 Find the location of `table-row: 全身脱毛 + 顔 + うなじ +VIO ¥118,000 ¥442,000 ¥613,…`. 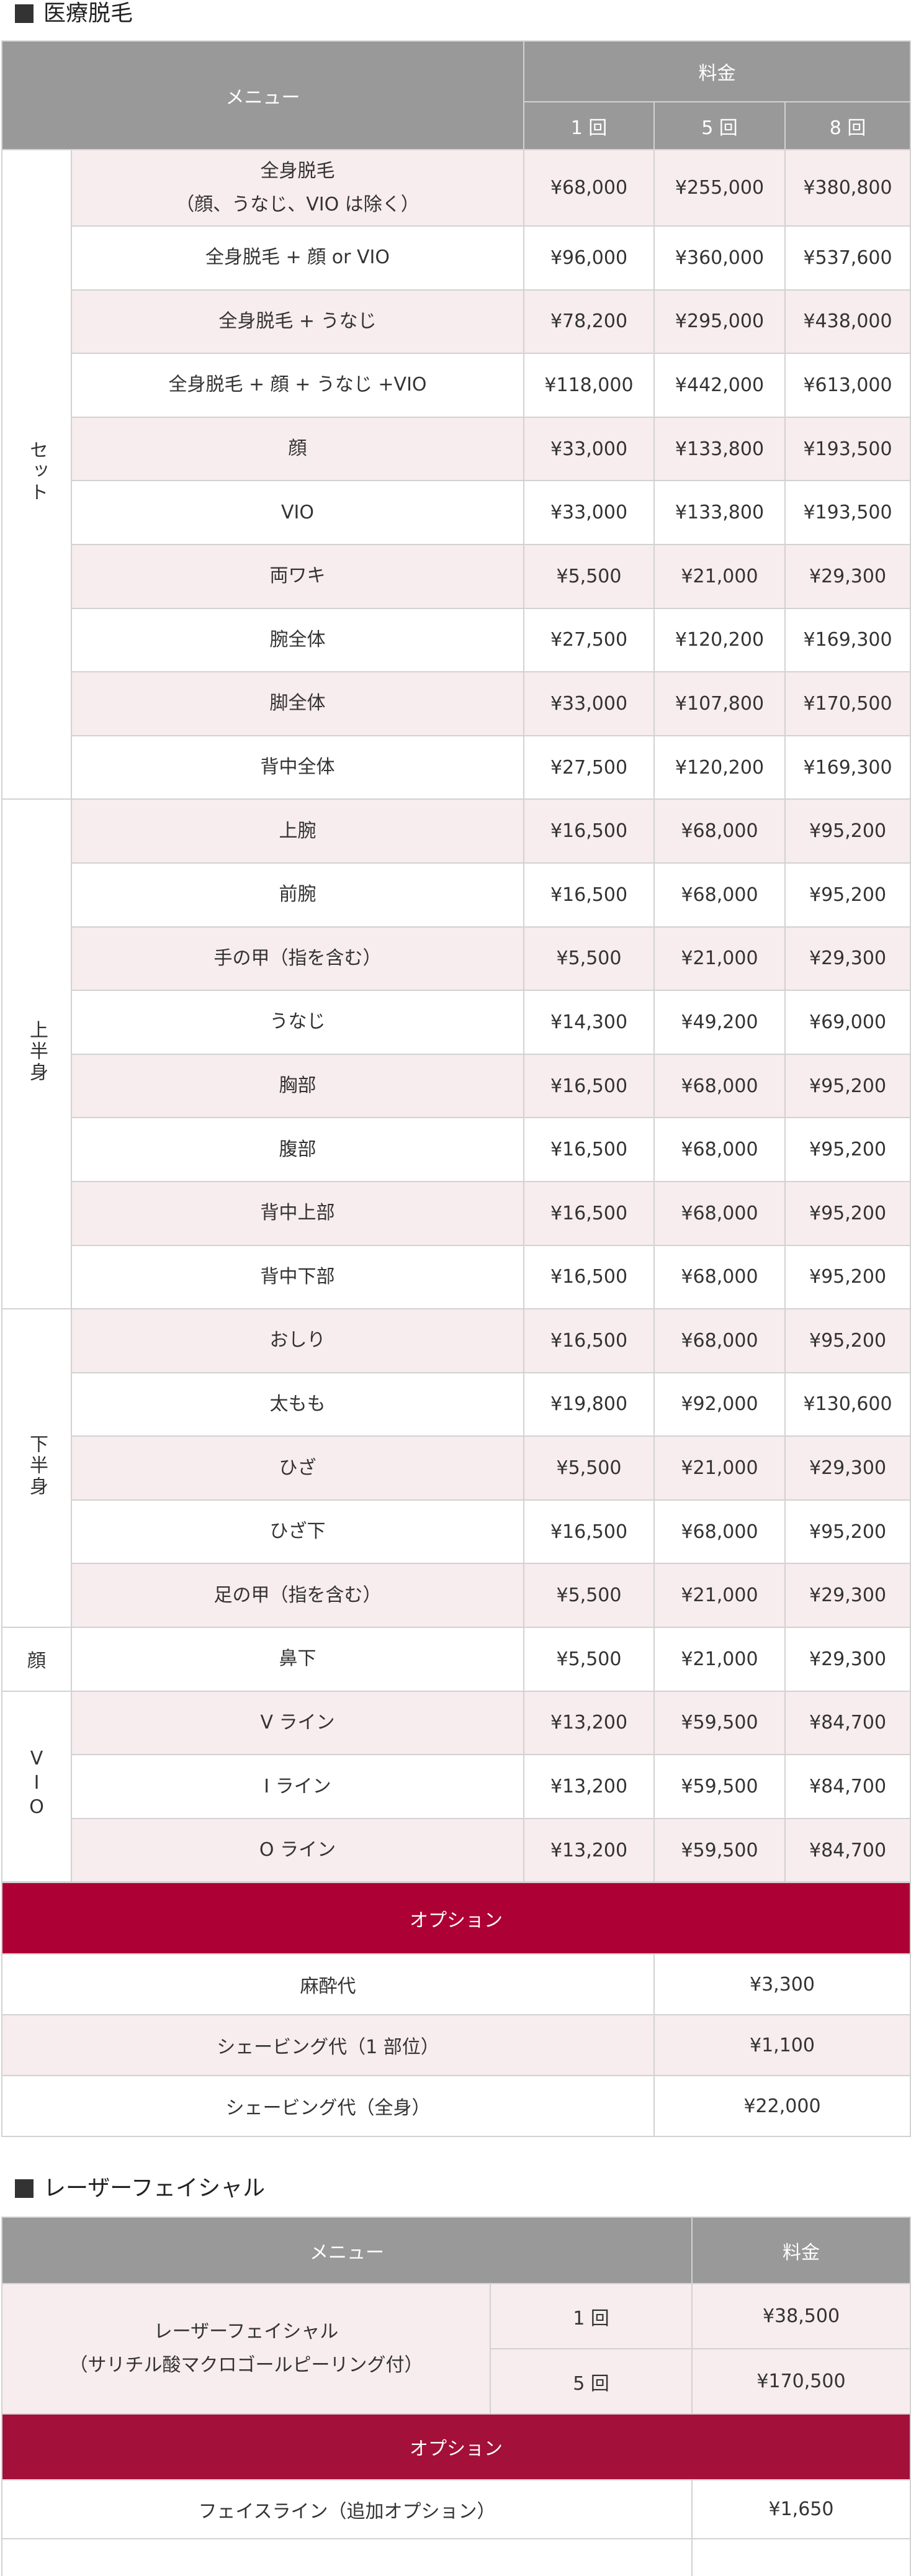

table-row: 全身脱毛 + 顔 + うなじ +VIO ¥118,000 ¥442,000 ¥613,… is located at coordinates (457, 385).